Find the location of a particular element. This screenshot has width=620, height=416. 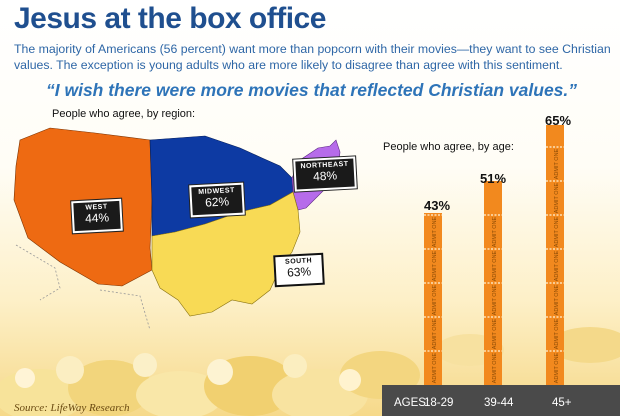

source-credit: Source: LifeWay Research is located at coordinates (72, 408).